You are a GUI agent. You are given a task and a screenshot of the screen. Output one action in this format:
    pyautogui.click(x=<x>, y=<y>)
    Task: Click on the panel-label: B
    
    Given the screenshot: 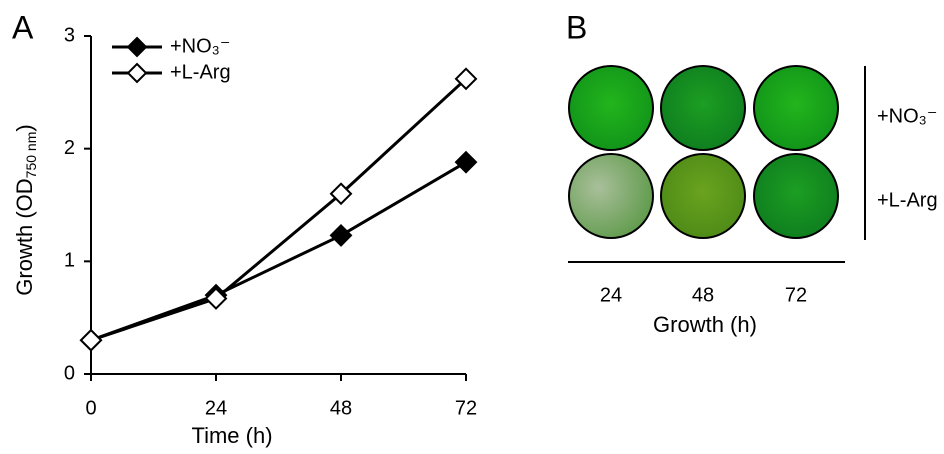 What is the action you would take?
    pyautogui.click(x=576, y=27)
    